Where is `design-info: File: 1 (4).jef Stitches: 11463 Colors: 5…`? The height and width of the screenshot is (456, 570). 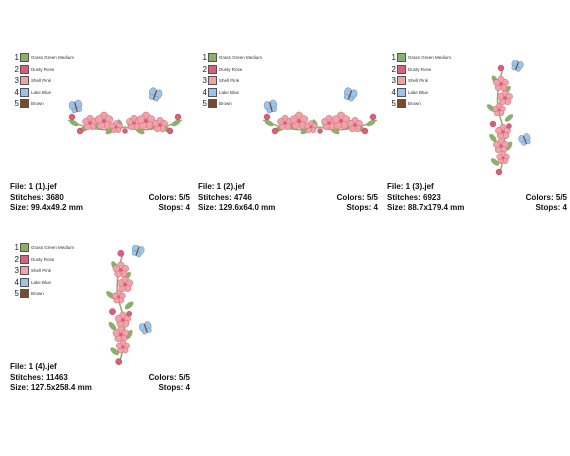
design-info: File: 1 (4).jef Stitches: 11463 Colors: 5… is located at coordinates (100, 378).